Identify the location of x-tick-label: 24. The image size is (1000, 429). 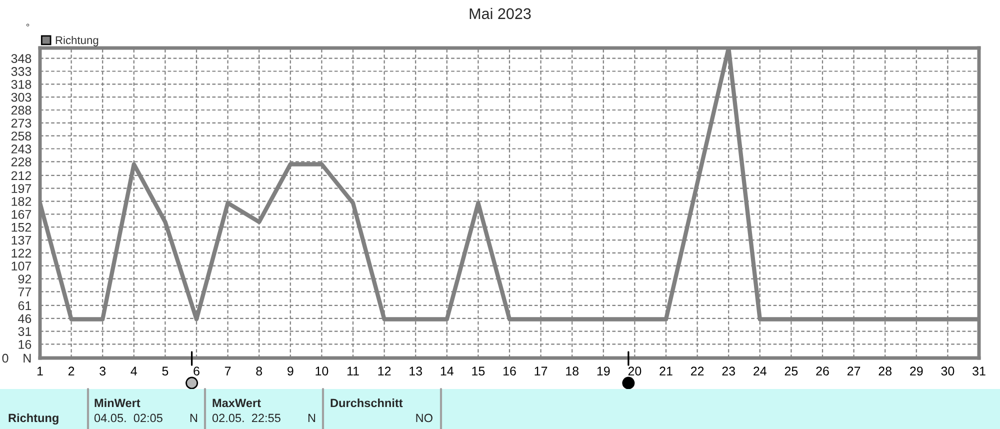
(760, 371).